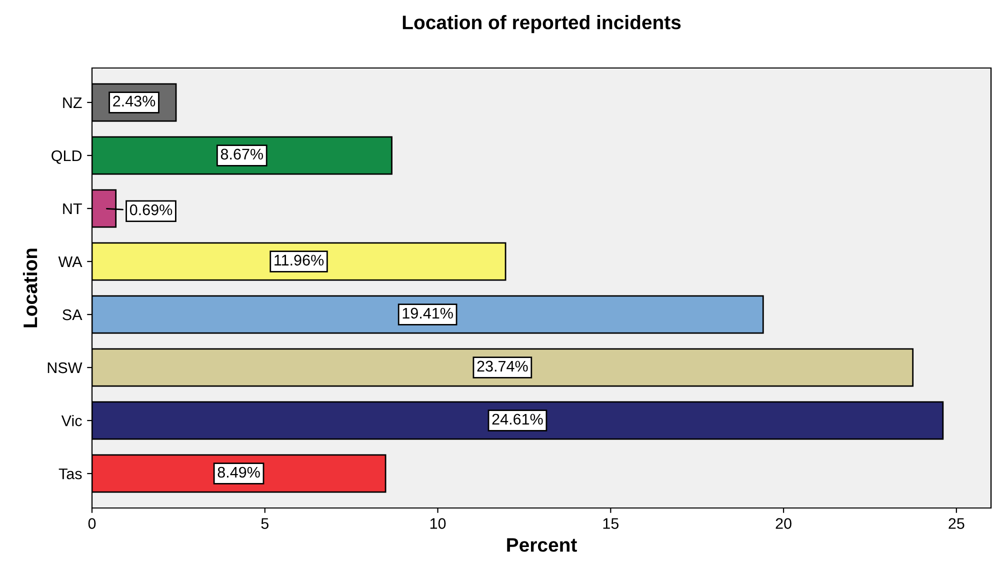 The height and width of the screenshot is (563, 992). I want to click on x-axis-title: Percent, so click(542, 545).